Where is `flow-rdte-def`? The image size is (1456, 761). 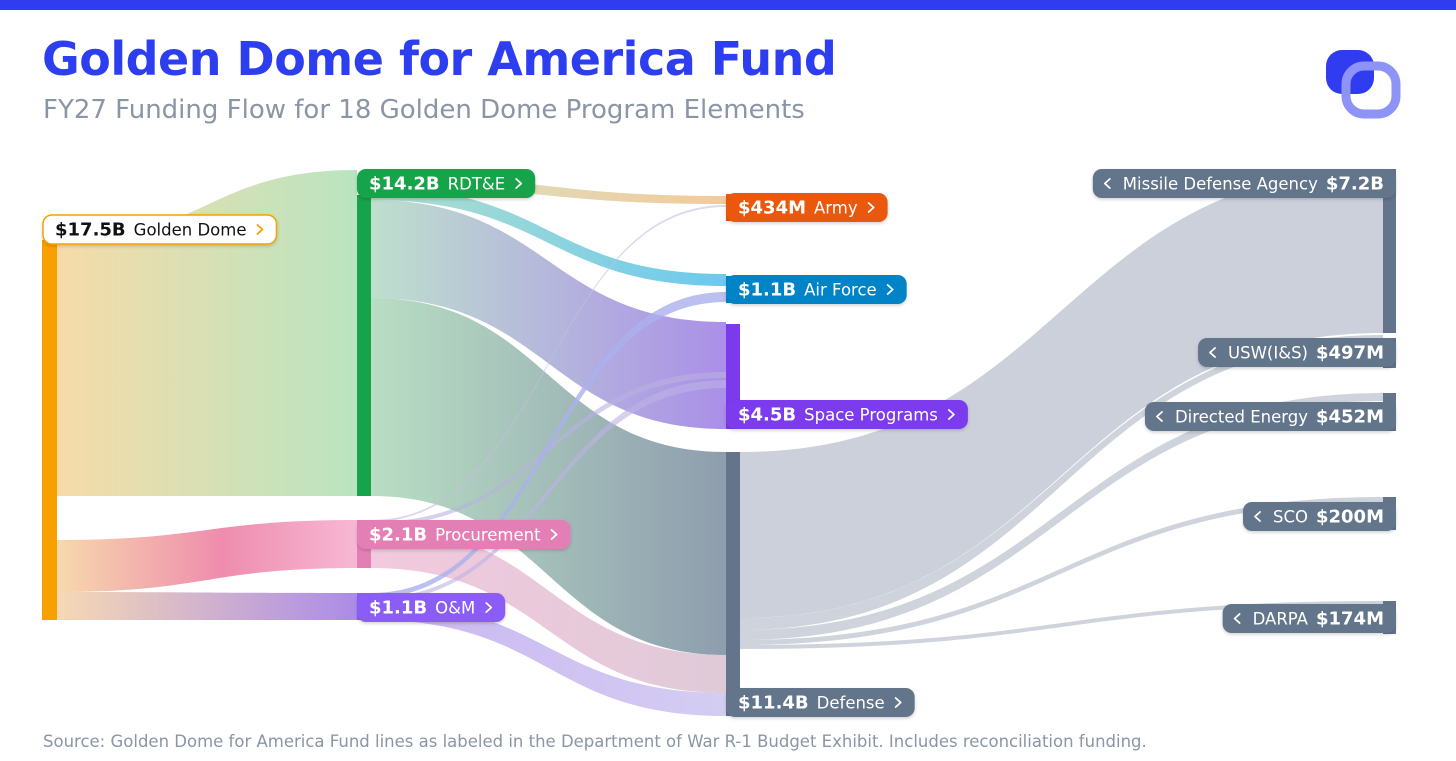 flow-rdte-def is located at coordinates (548, 476).